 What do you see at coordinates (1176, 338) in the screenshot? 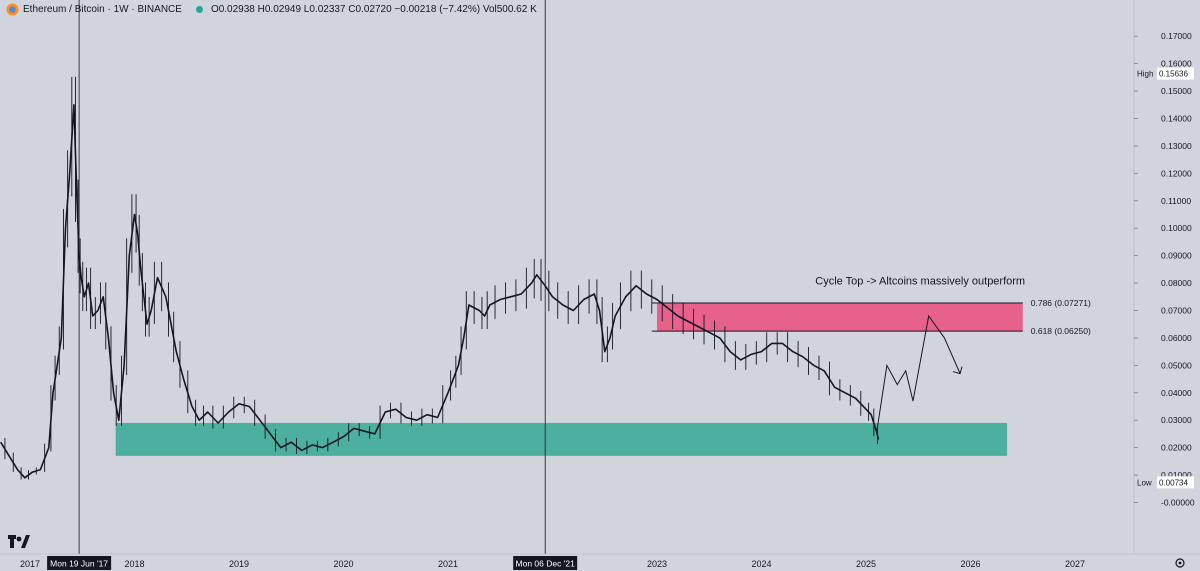
I see `price-axis-label: 0.06000` at bounding box center [1176, 338].